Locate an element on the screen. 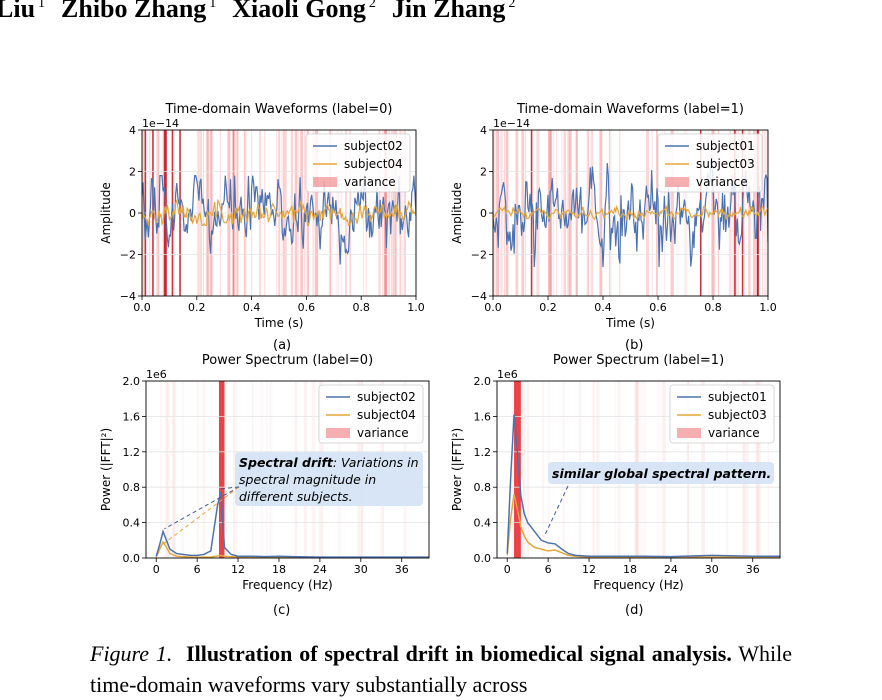  axis-offset-text: 1e6 is located at coordinates (507, 374).